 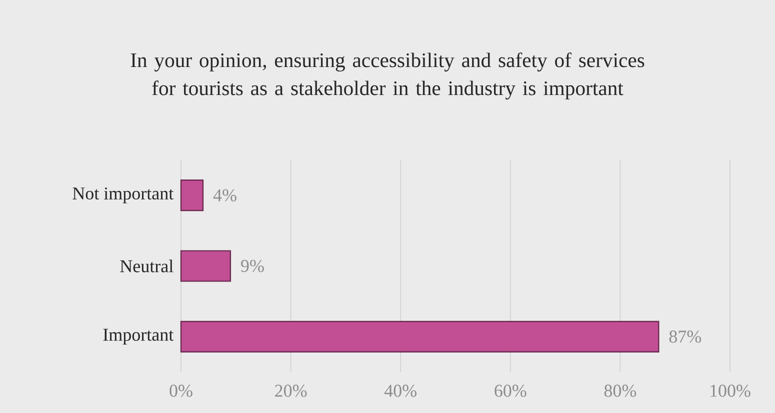 What do you see at coordinates (252, 266) in the screenshot?
I see `data-label: 9%` at bounding box center [252, 266].